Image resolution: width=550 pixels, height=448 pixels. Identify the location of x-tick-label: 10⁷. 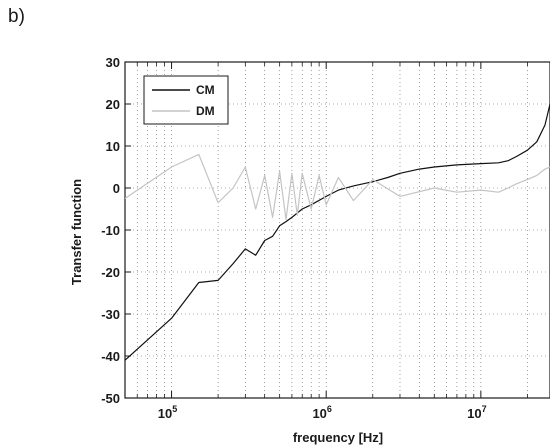
(476, 412).